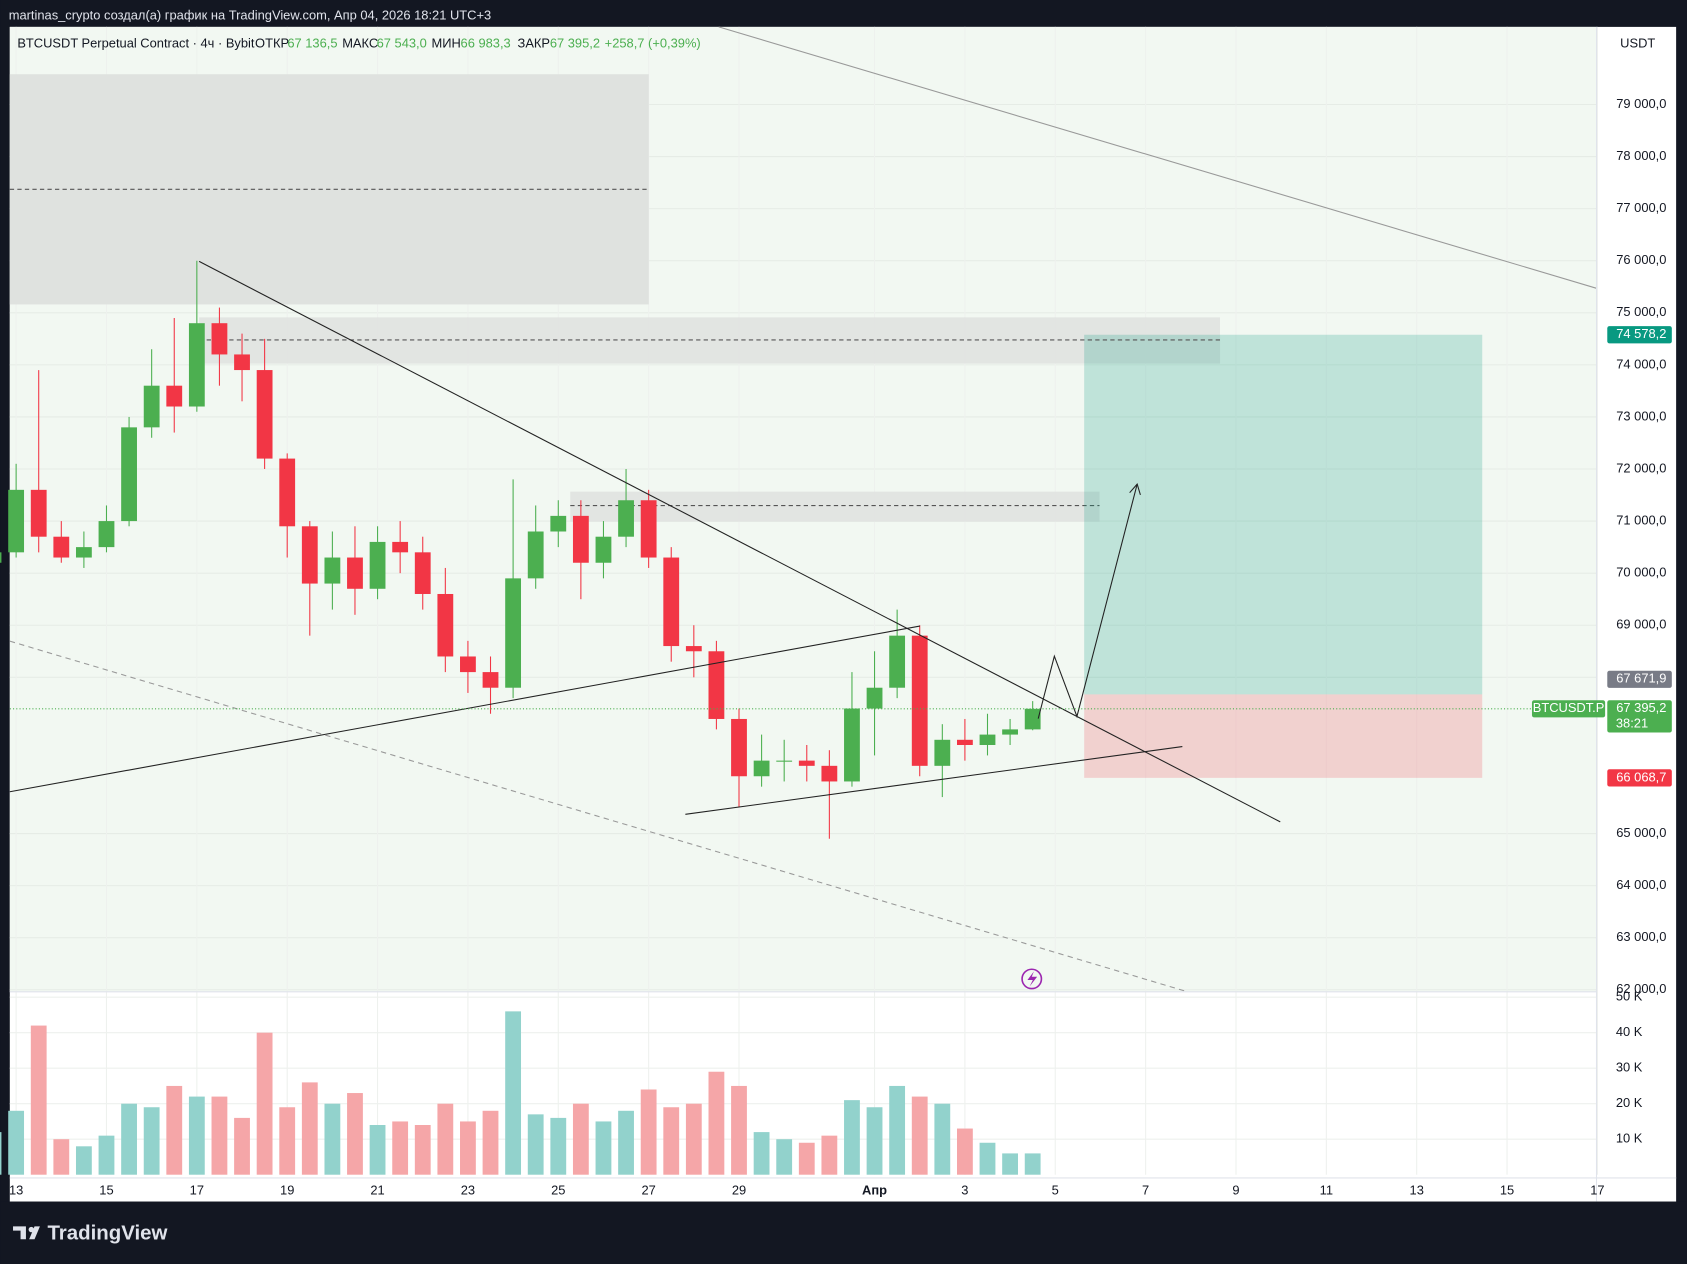 This screenshot has height=1264, width=1687. What do you see at coordinates (1641, 936) in the screenshot?
I see `y-tick-label: 63 000,0` at bounding box center [1641, 936].